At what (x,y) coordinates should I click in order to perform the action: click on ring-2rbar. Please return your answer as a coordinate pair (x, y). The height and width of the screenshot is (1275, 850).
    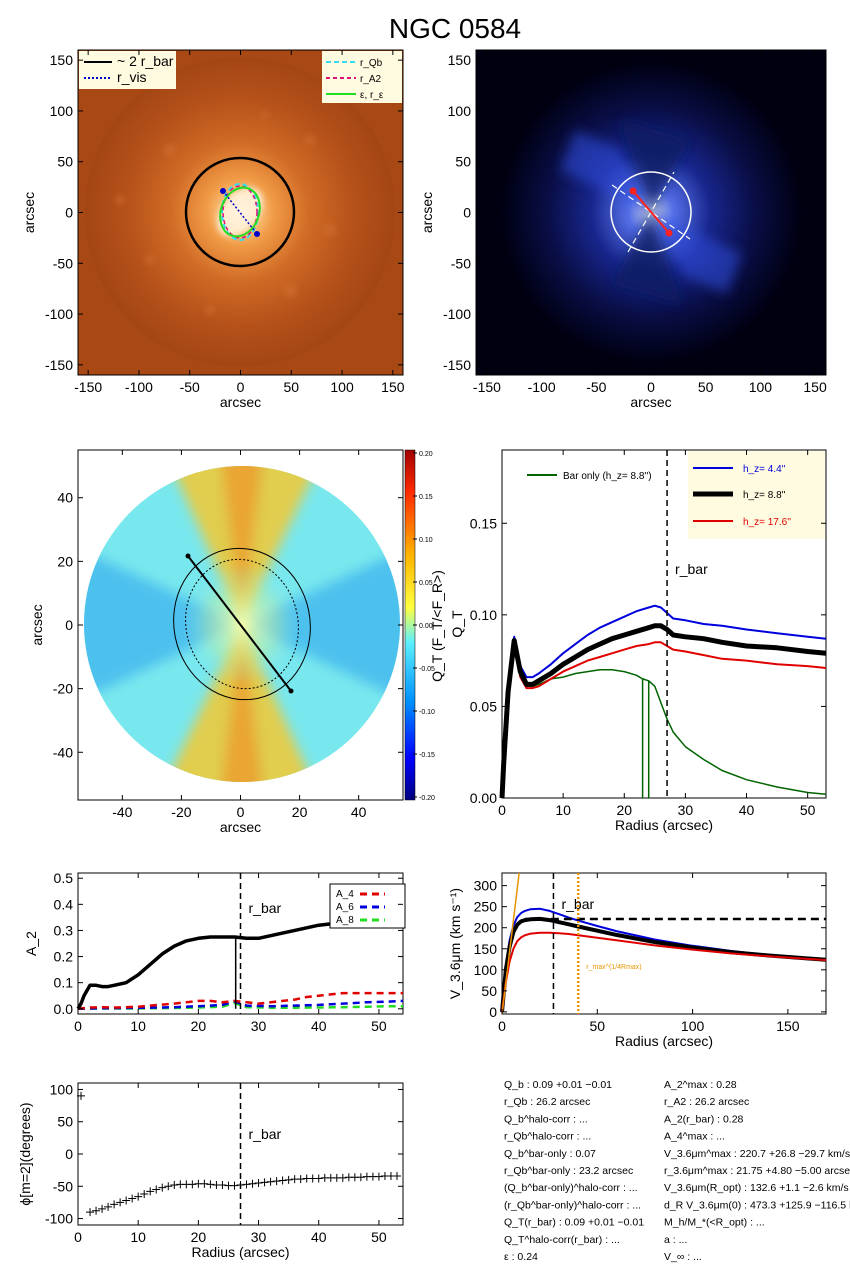
    Looking at the image, I should click on (240, 212).